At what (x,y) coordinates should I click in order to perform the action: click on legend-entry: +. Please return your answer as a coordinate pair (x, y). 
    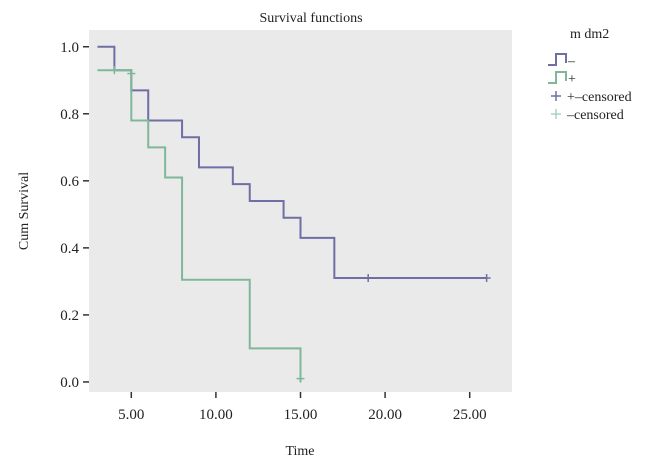
    Looking at the image, I should click on (562, 79).